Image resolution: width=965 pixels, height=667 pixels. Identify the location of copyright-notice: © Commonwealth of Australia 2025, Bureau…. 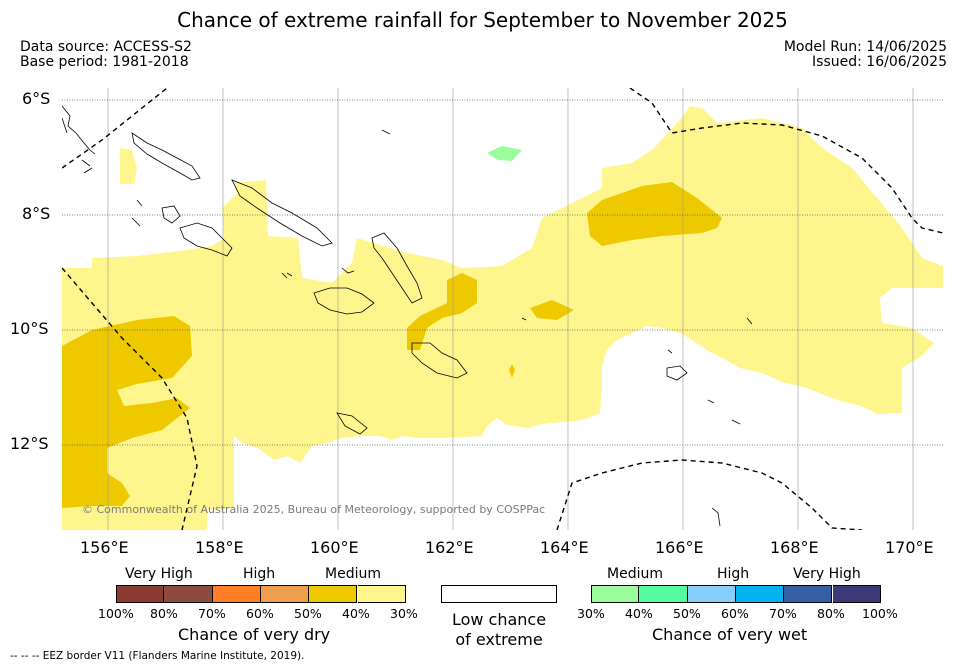
(314, 509).